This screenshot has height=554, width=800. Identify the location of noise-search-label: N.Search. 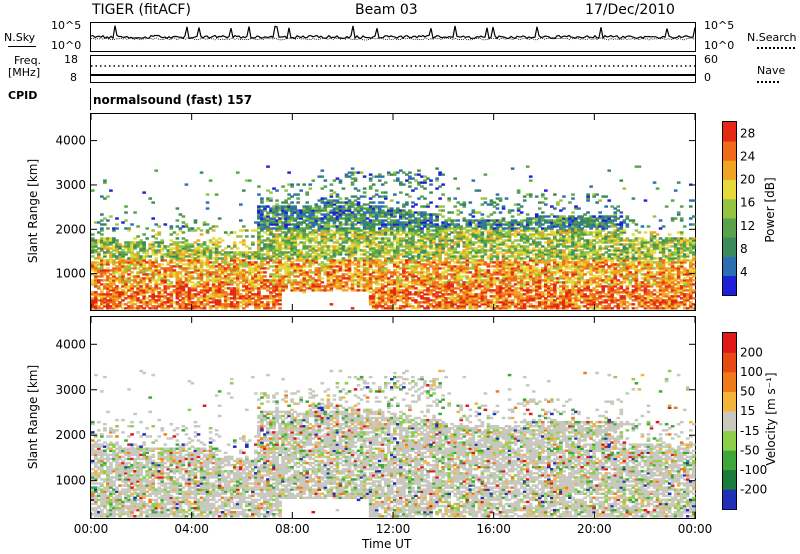
(772, 37).